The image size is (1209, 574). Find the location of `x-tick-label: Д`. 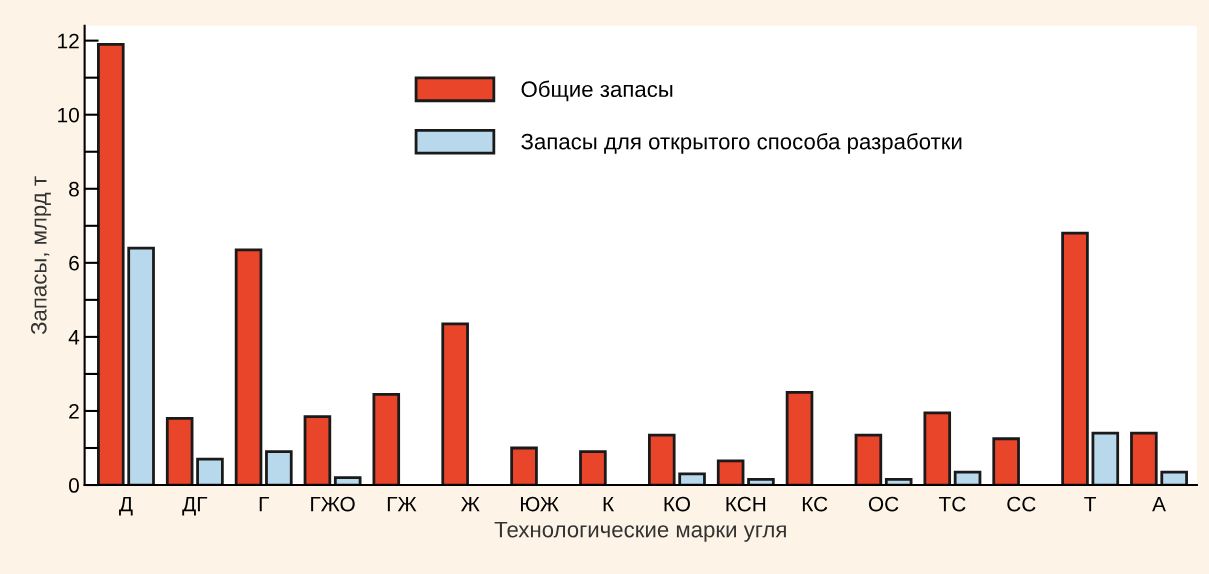

x-tick-label: Д is located at coordinates (126, 506).